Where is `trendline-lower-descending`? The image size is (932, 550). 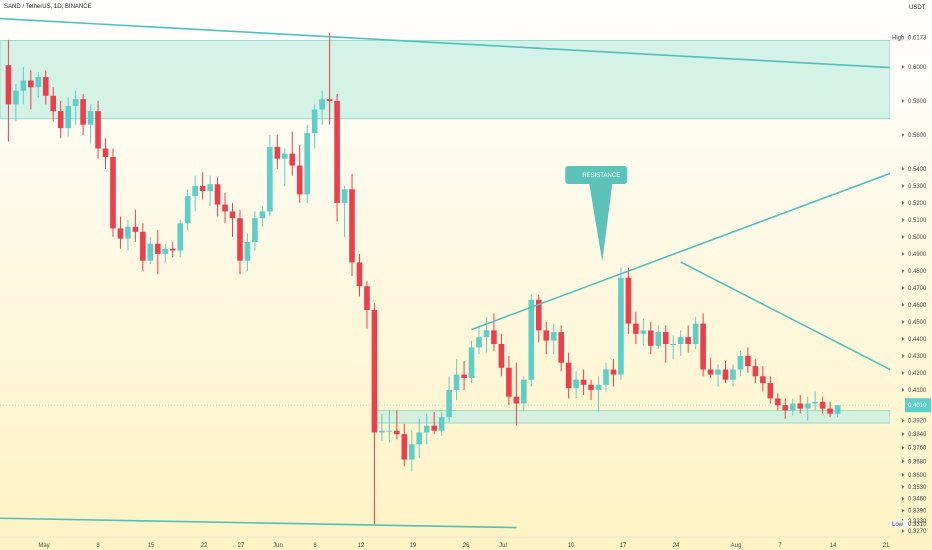 trendline-lower-descending is located at coordinates (258, 523).